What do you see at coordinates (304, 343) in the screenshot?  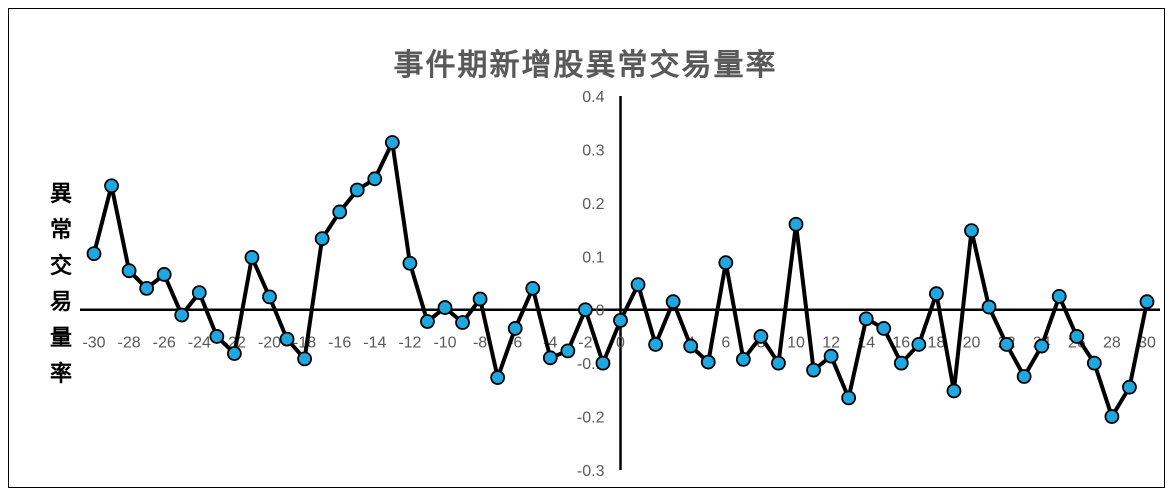 I see `x-tick-label: -18` at bounding box center [304, 343].